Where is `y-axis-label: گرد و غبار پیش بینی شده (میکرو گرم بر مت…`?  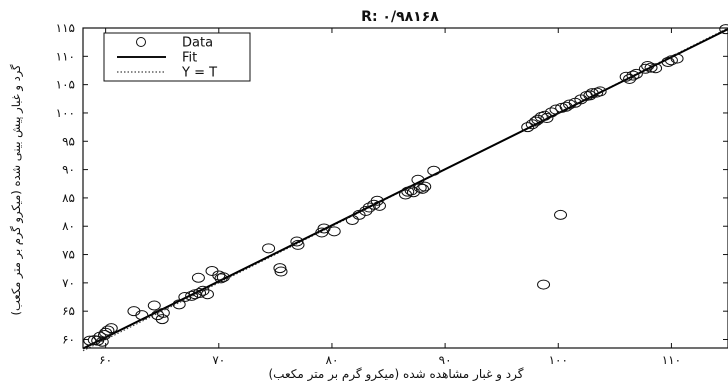
y-axis-label: گرد و غبار پیش بینی شده (میکرو گرم بر مت… is located at coordinates (16, 190).